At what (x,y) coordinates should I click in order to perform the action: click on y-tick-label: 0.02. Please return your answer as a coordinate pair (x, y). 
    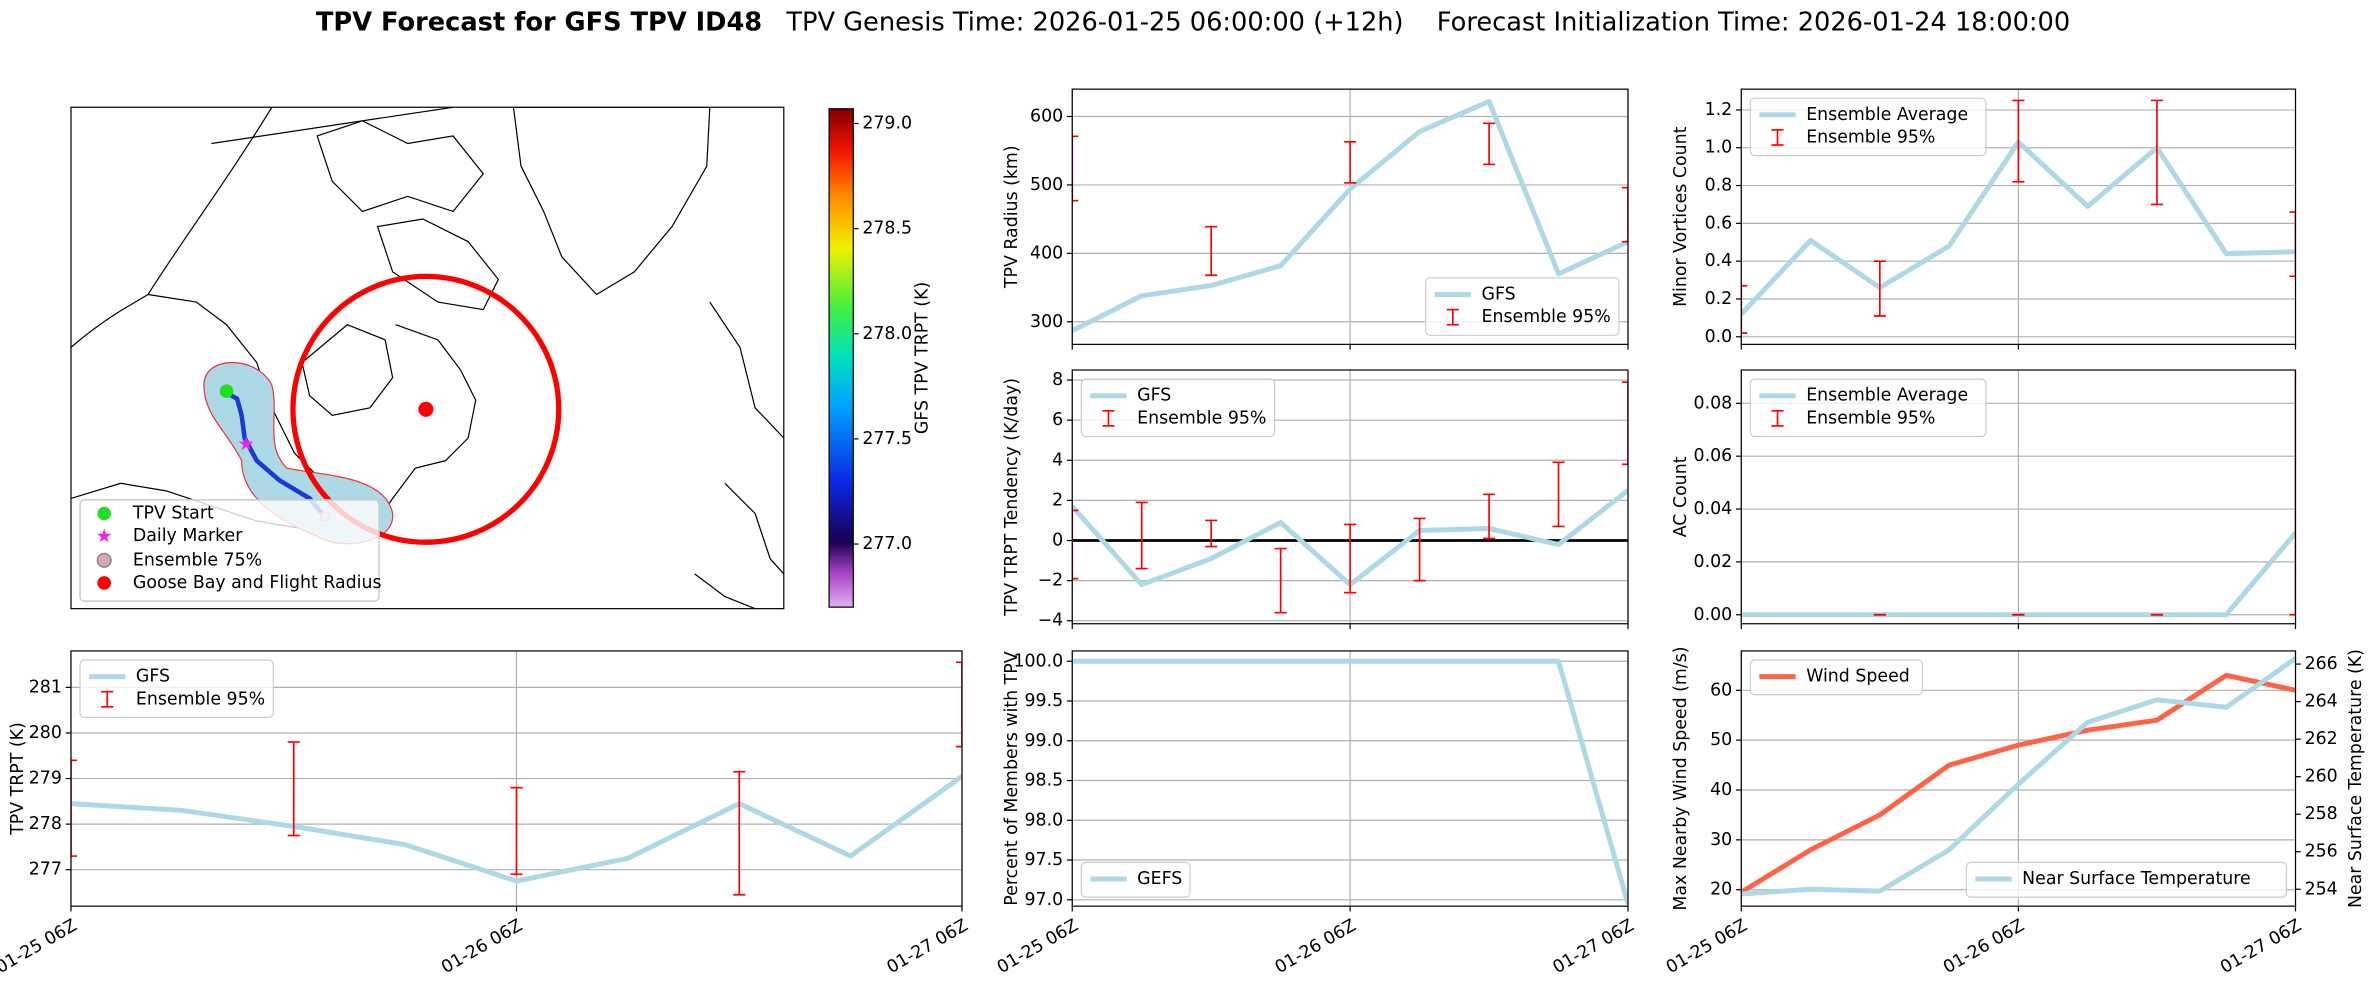
    Looking at the image, I should click on (1713, 562).